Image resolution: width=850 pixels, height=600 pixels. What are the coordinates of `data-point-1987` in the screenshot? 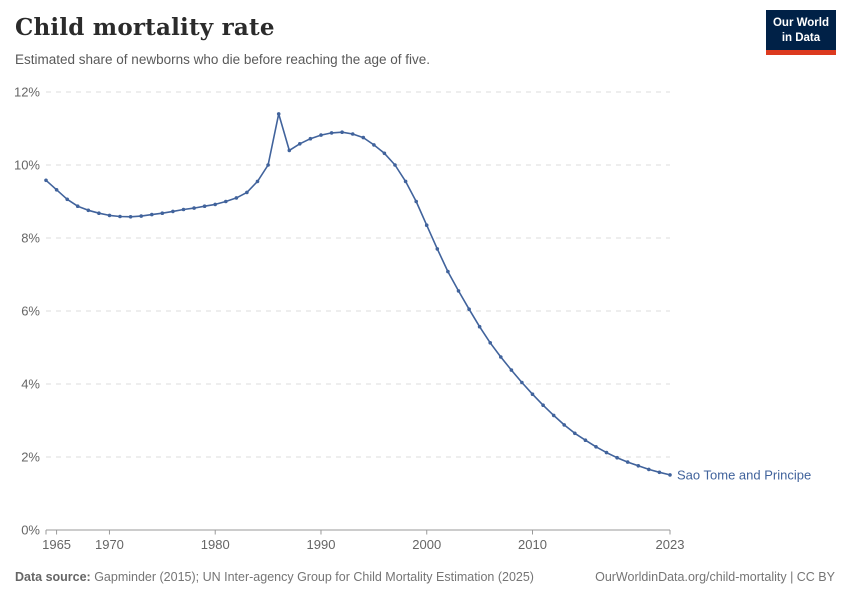 It's located at (289, 150).